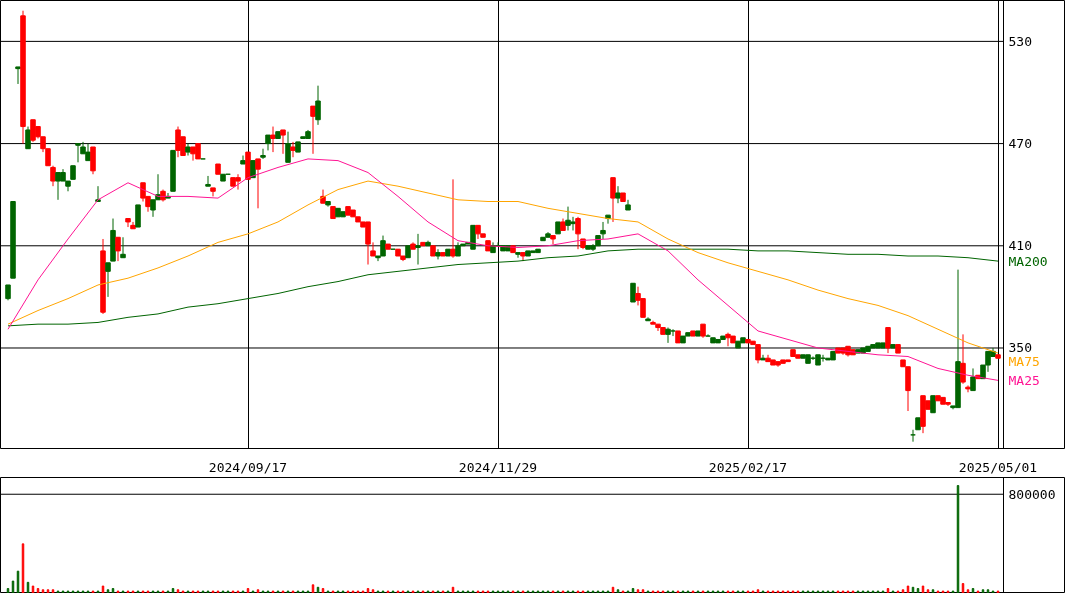 The height and width of the screenshot is (600, 1065). I want to click on y-tick-label: 470, so click(1020, 144).